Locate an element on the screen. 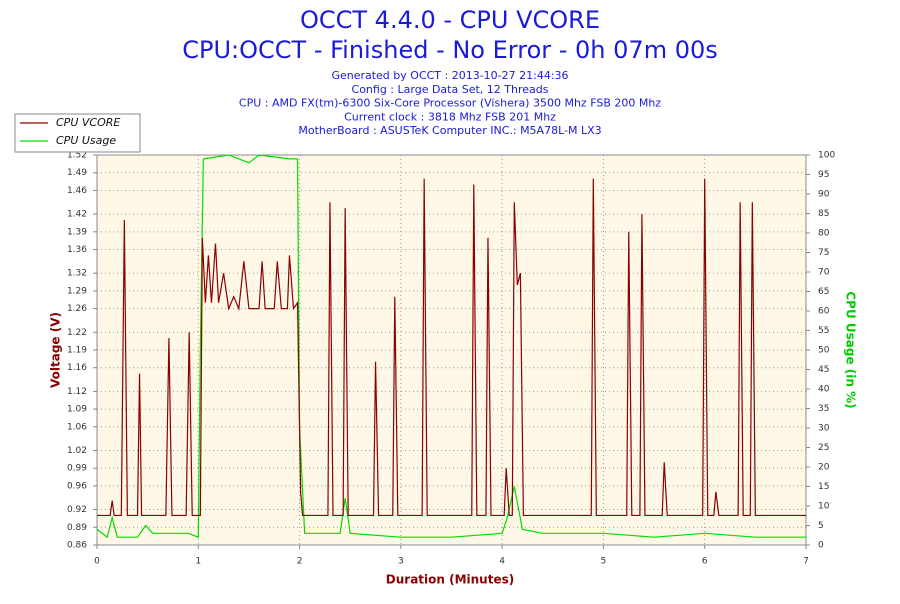 The width and height of the screenshot is (900, 604). info-line: Config : Large Data Set, 12 Threads is located at coordinates (450, 89).